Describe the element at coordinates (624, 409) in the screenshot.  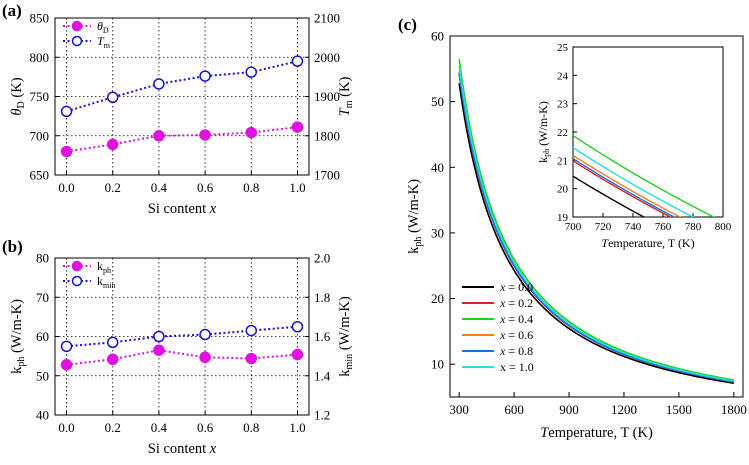
I see `x-tick-label: 1200` at that location.